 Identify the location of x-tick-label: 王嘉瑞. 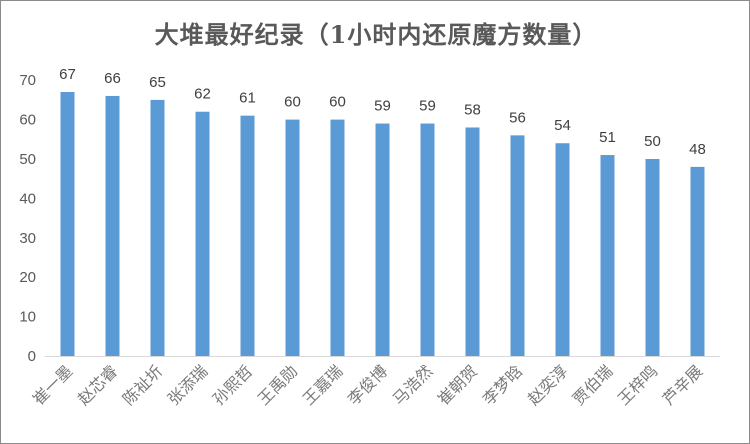
(322, 384).